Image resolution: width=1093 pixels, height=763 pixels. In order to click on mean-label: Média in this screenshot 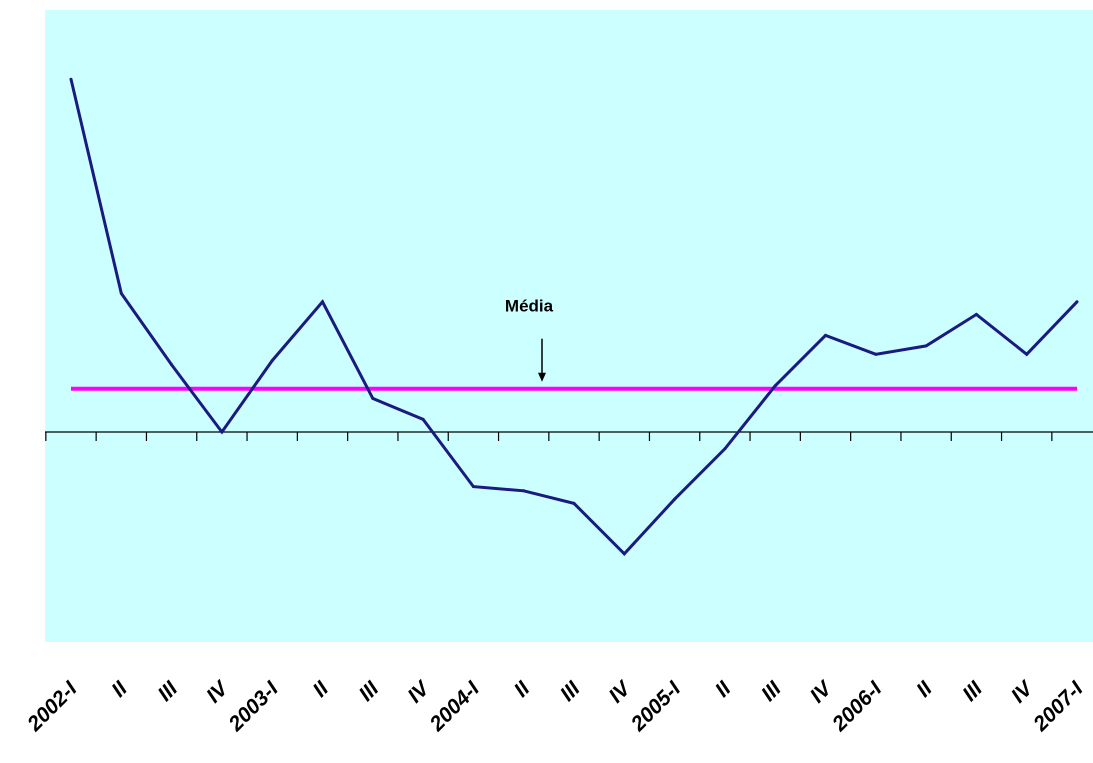, I will do `click(529, 306)`.